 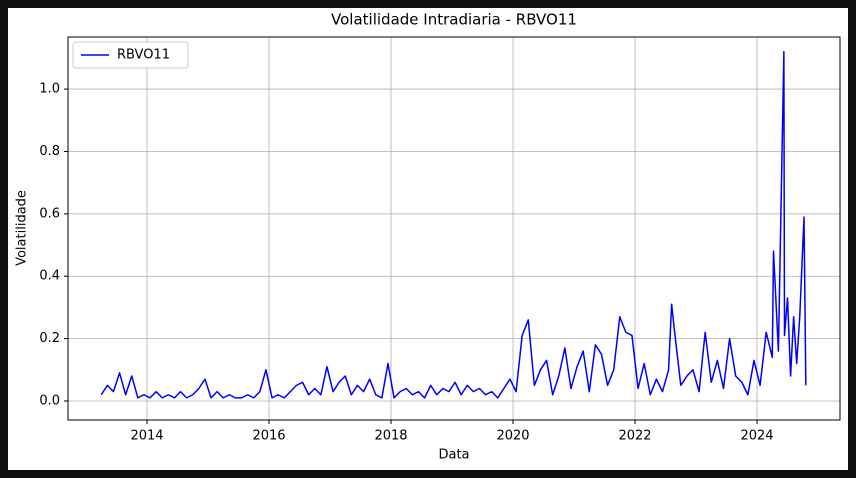 What do you see at coordinates (49, 89) in the screenshot?
I see `y-tick-label: 1.0` at bounding box center [49, 89].